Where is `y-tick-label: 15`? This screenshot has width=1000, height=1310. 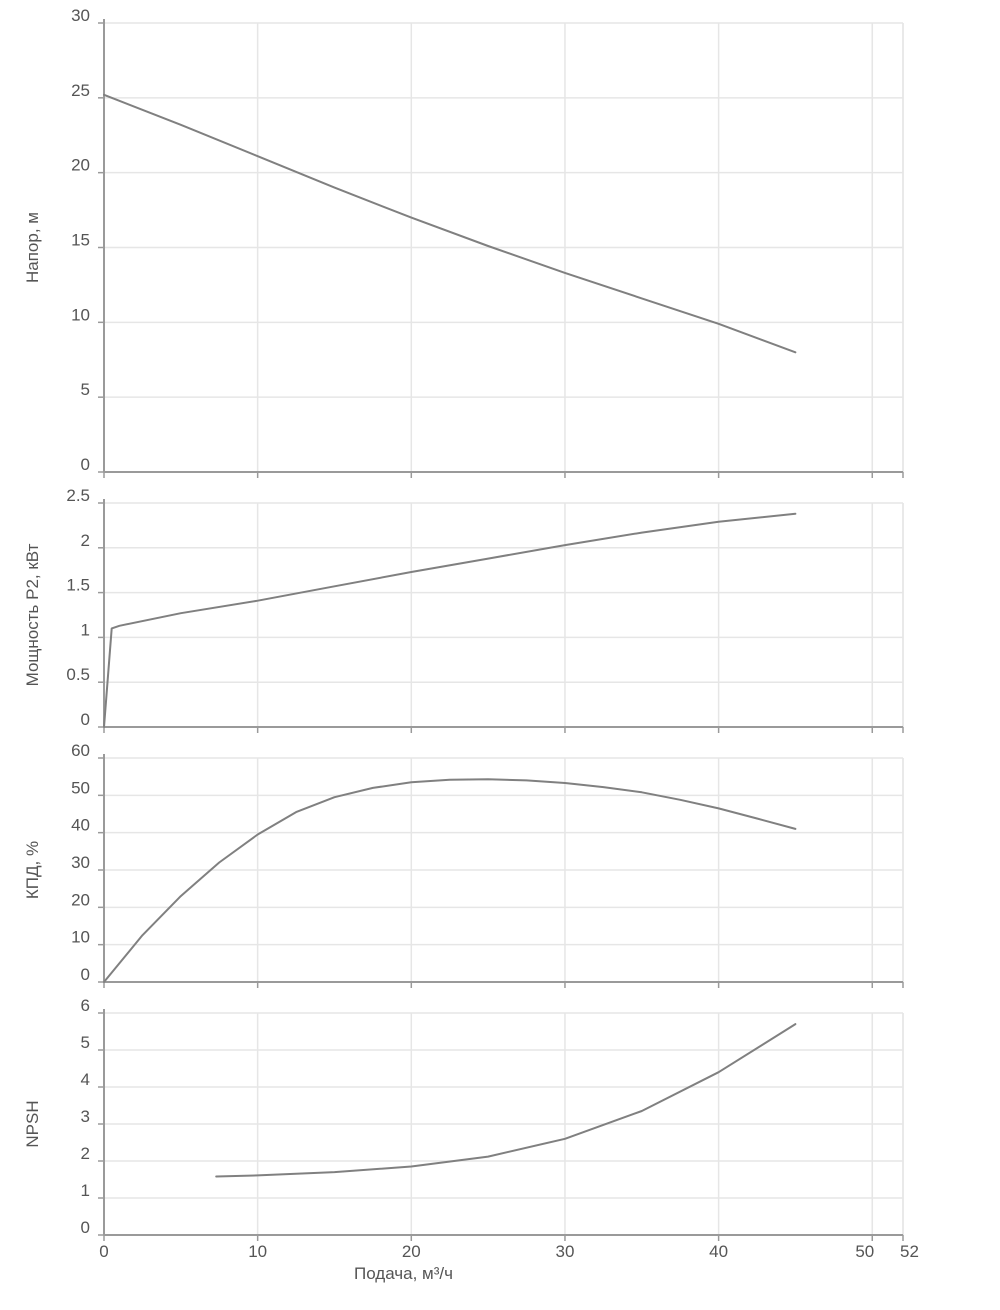 y-tick-label: 15 is located at coordinates (80, 240).